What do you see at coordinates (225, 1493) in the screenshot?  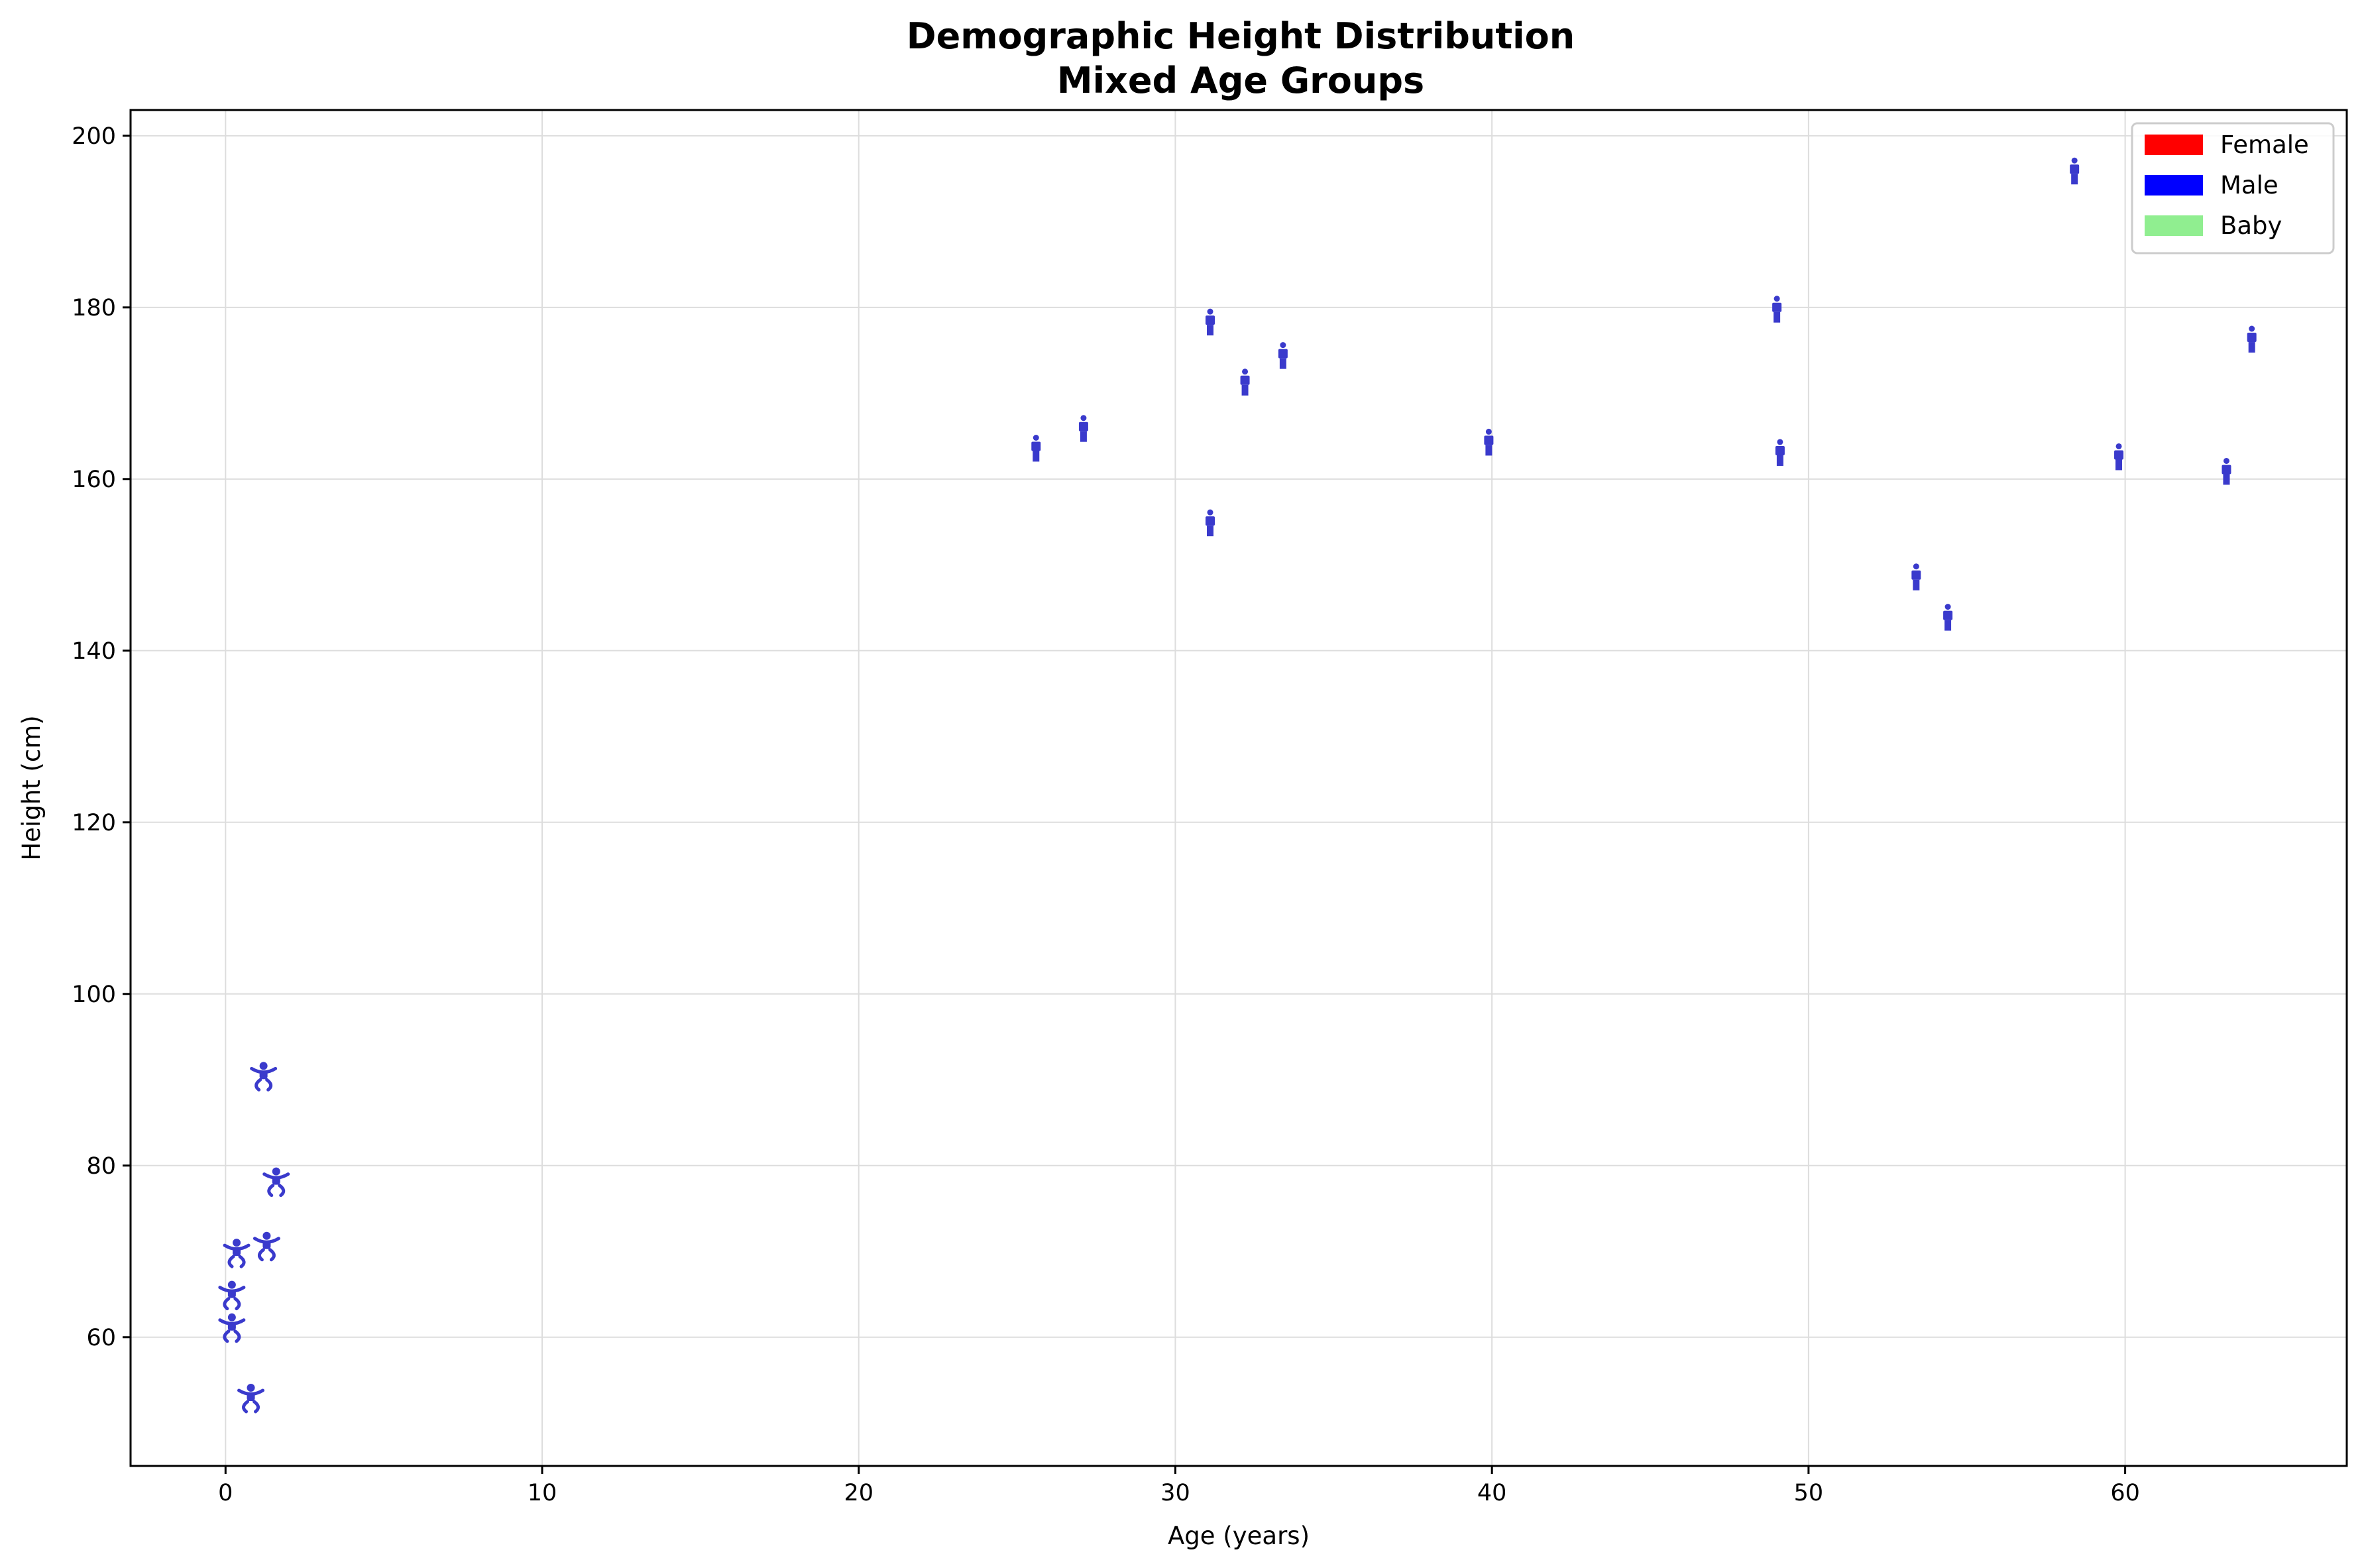 I see `x-tick-label: 0` at bounding box center [225, 1493].